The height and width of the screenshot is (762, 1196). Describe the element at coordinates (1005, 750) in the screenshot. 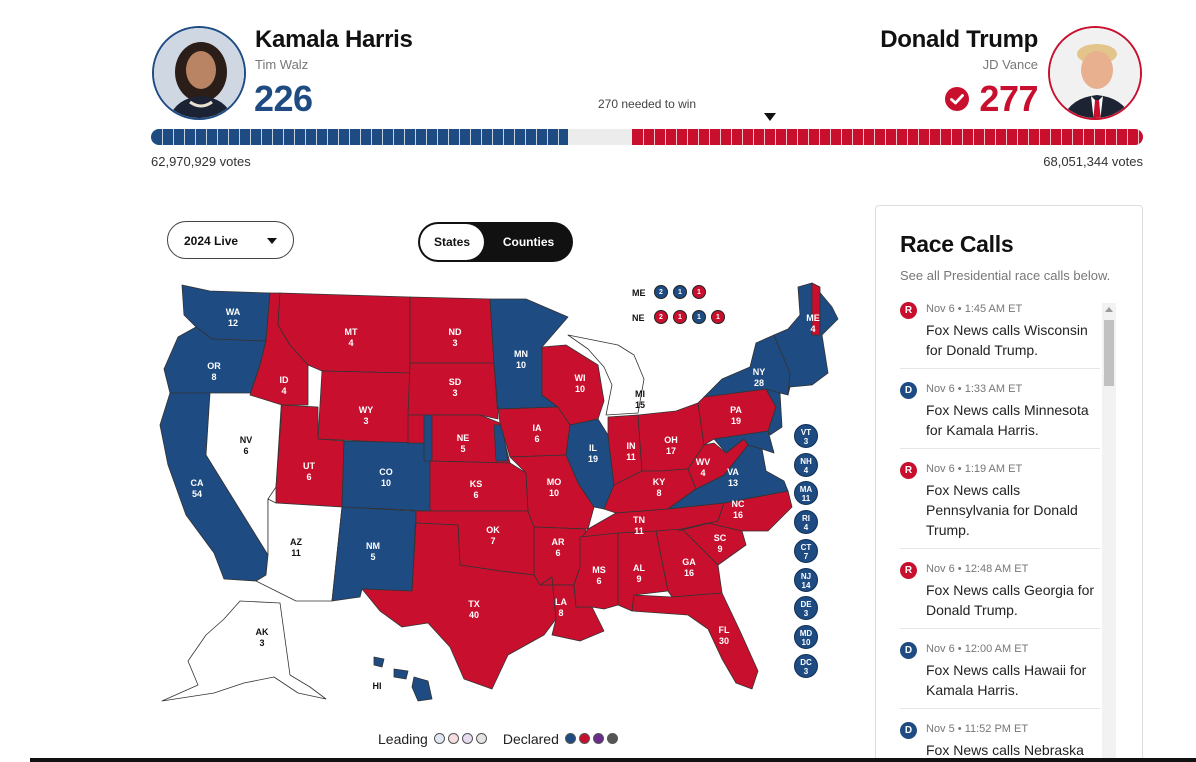

I see `race-call-text: Fox News calls Nebraska` at that location.